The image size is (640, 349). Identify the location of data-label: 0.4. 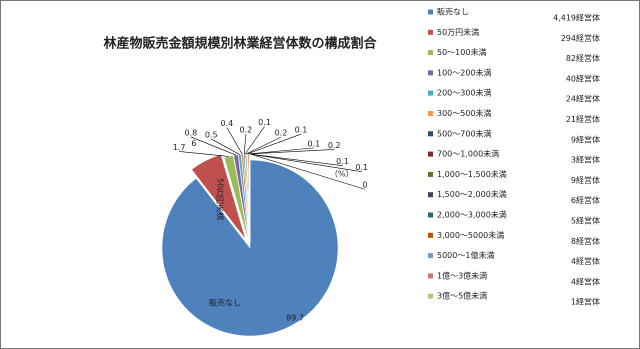
(227, 123).